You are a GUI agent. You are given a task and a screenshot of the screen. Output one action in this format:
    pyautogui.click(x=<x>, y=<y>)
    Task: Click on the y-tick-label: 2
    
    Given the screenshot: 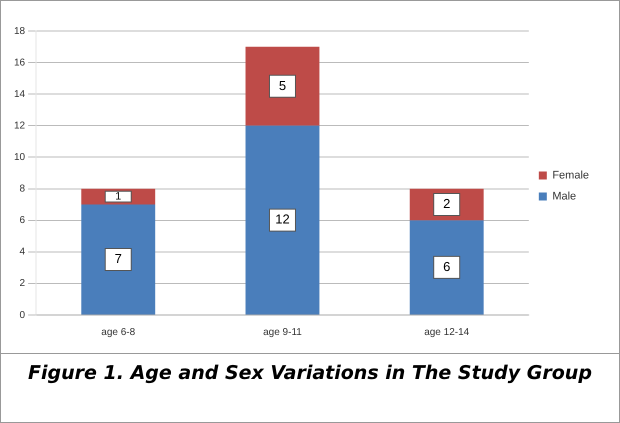 What is the action you would take?
    pyautogui.click(x=23, y=284)
    